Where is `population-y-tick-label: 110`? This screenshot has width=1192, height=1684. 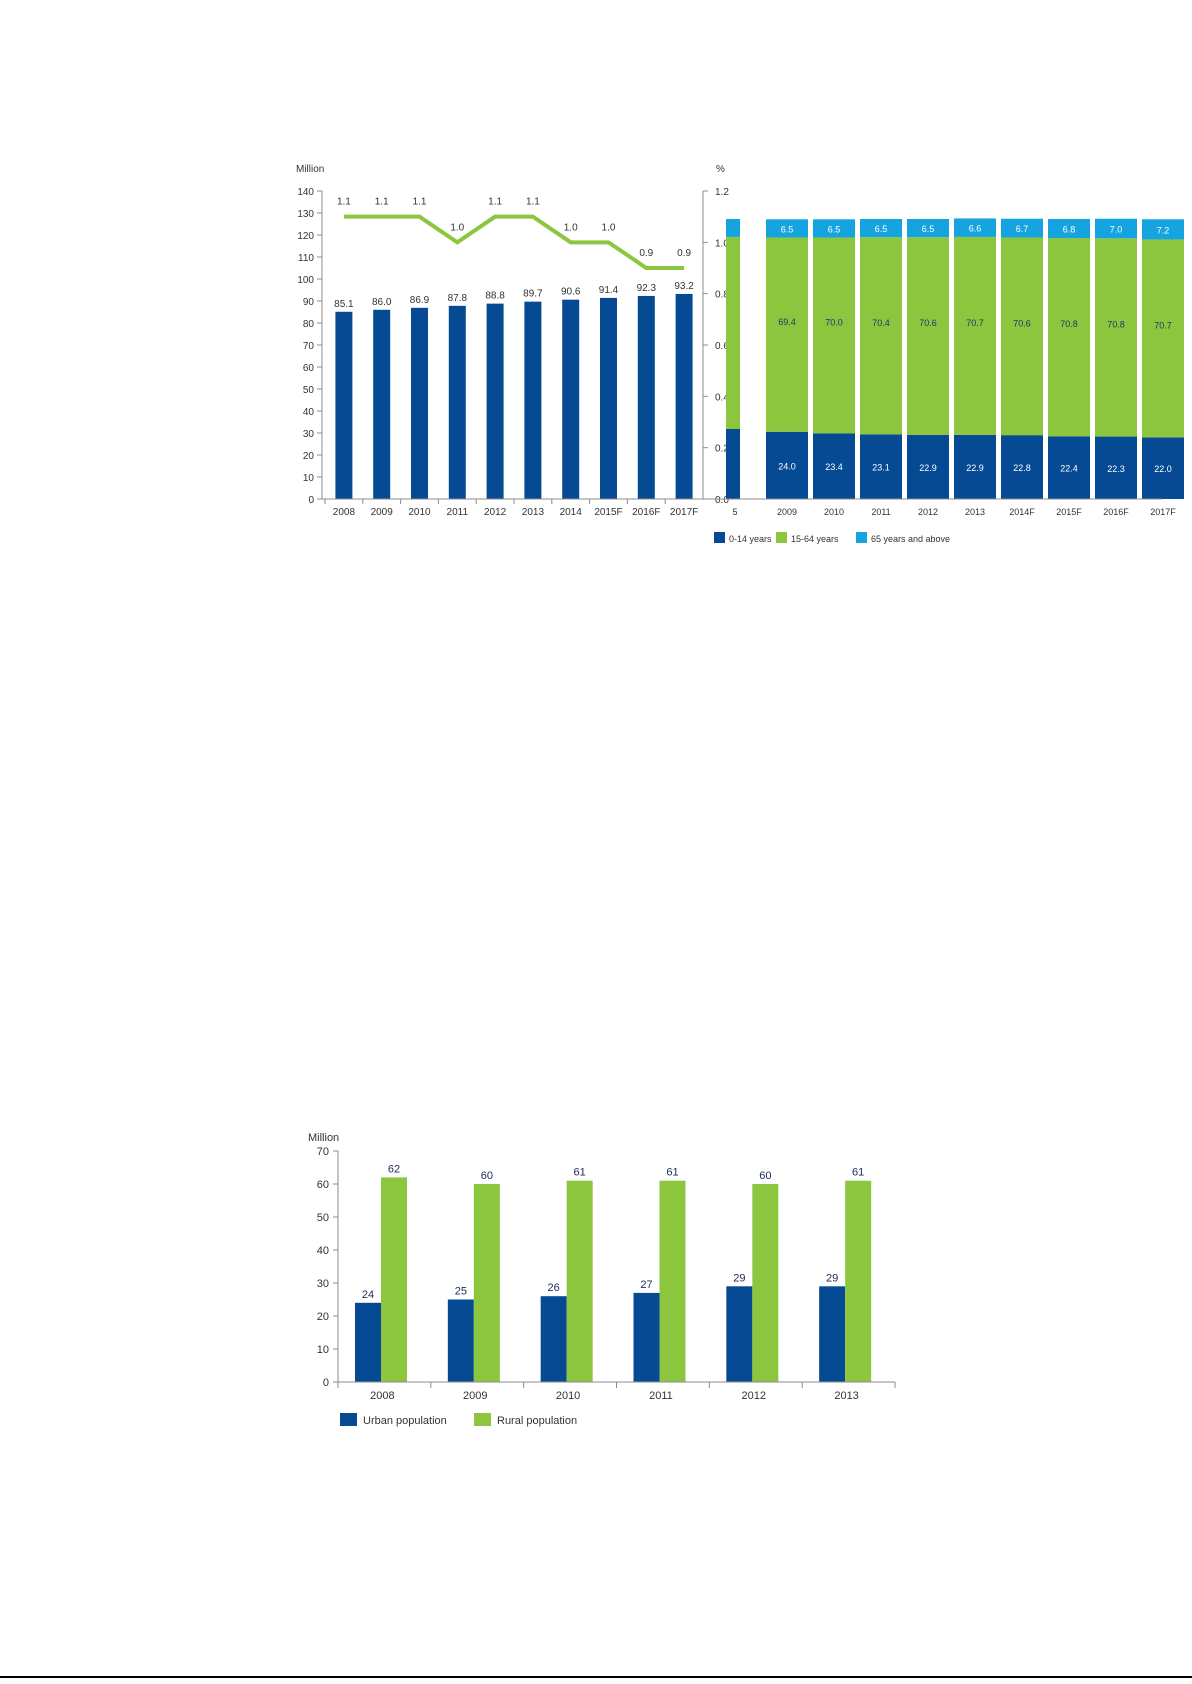 population-y-tick-label: 110 is located at coordinates (306, 258).